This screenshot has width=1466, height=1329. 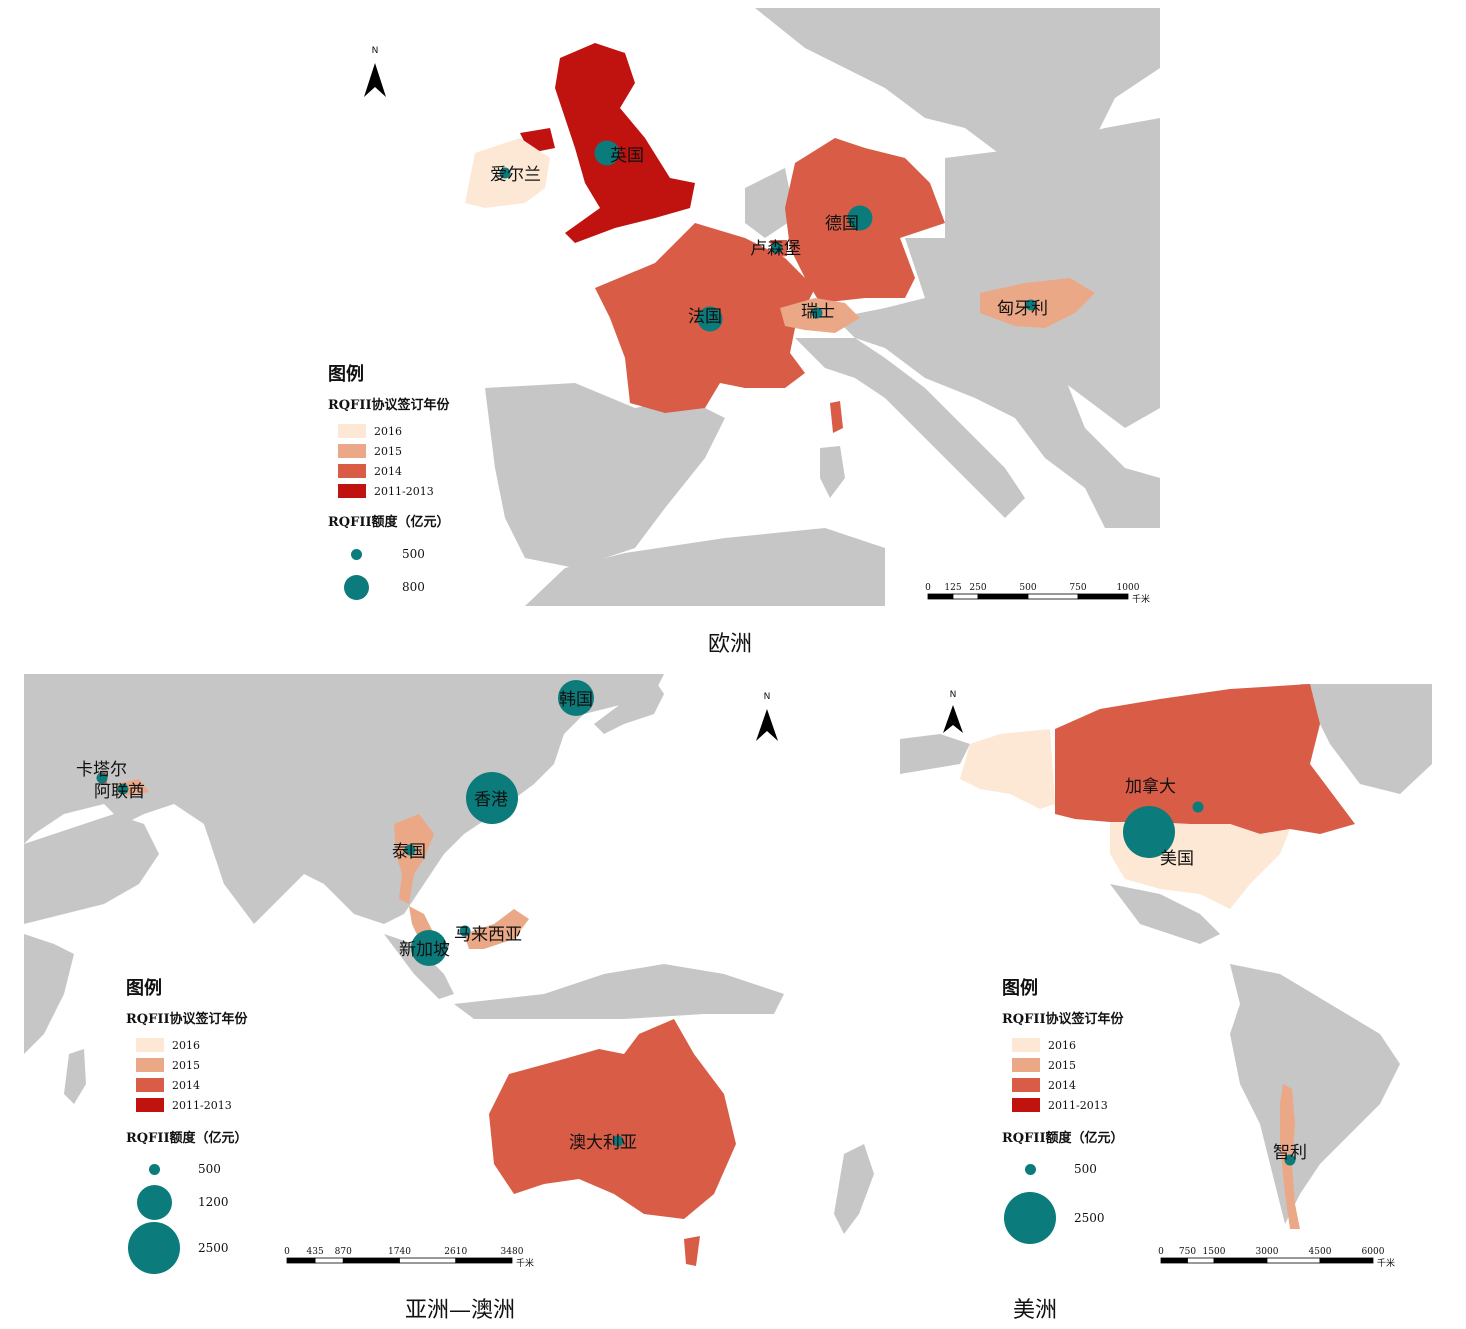 I want to click on japan-land, so click(x=629, y=706).